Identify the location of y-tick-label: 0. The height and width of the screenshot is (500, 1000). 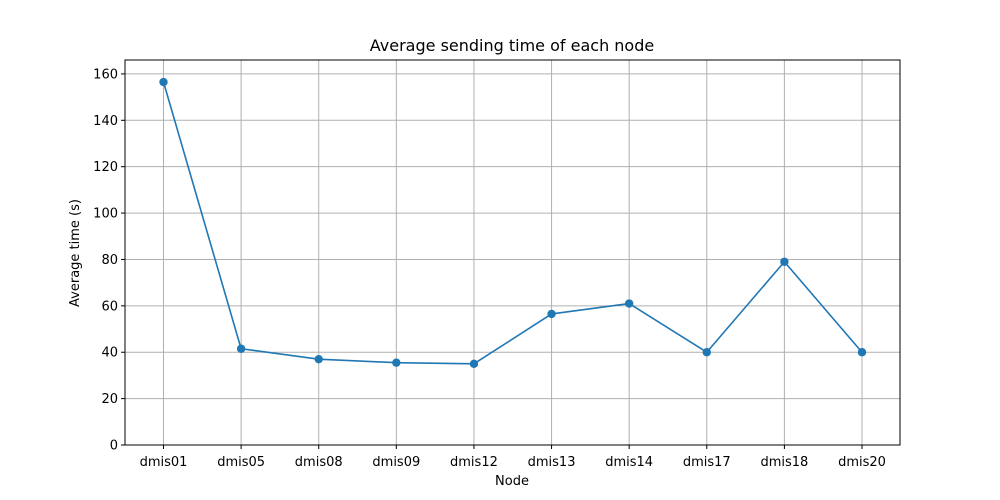
(114, 446).